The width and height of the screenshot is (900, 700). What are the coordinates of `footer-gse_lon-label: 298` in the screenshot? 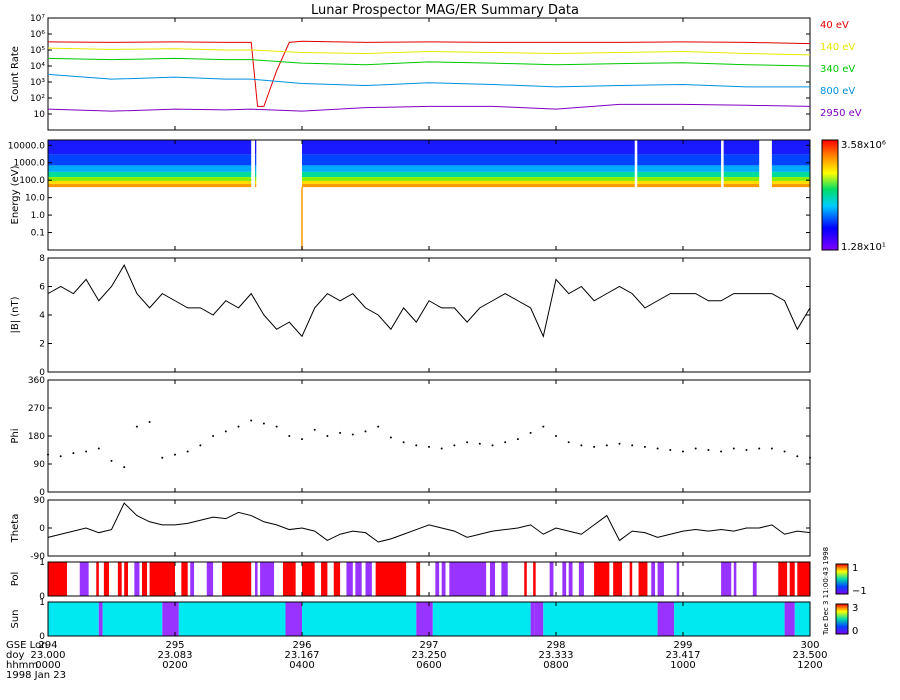 It's located at (555, 645).